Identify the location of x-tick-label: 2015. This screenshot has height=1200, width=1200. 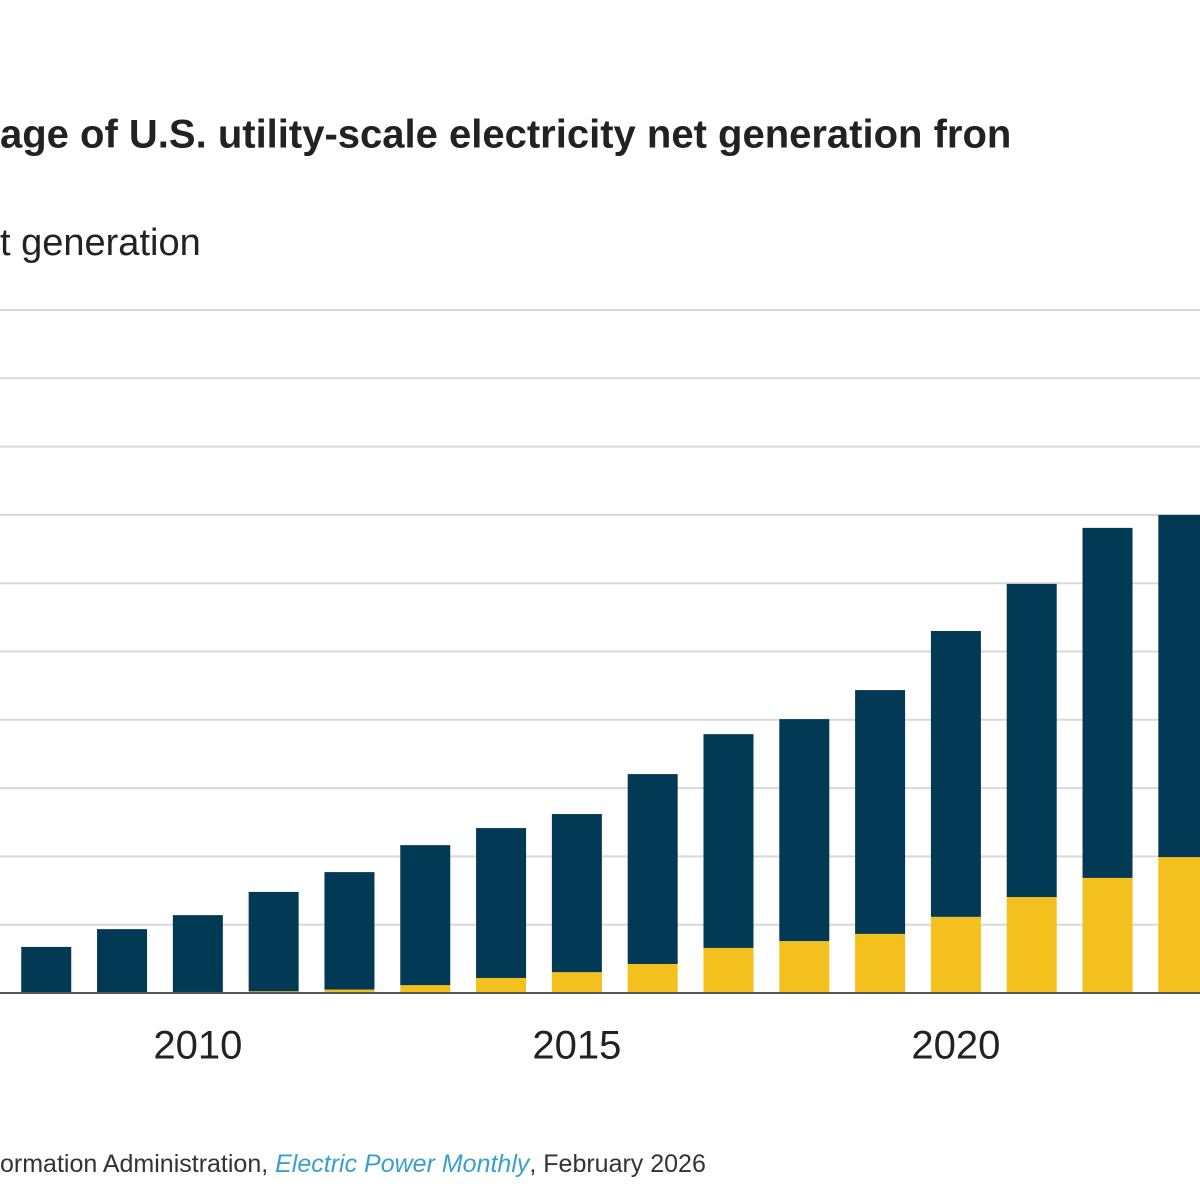
(576, 1046).